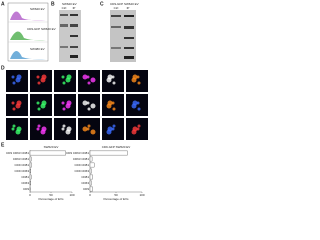 This screenshot has width=320, height=240. Describe the element at coordinates (102, 4) in the screenshot. I see `panel-letter: C` at that location.